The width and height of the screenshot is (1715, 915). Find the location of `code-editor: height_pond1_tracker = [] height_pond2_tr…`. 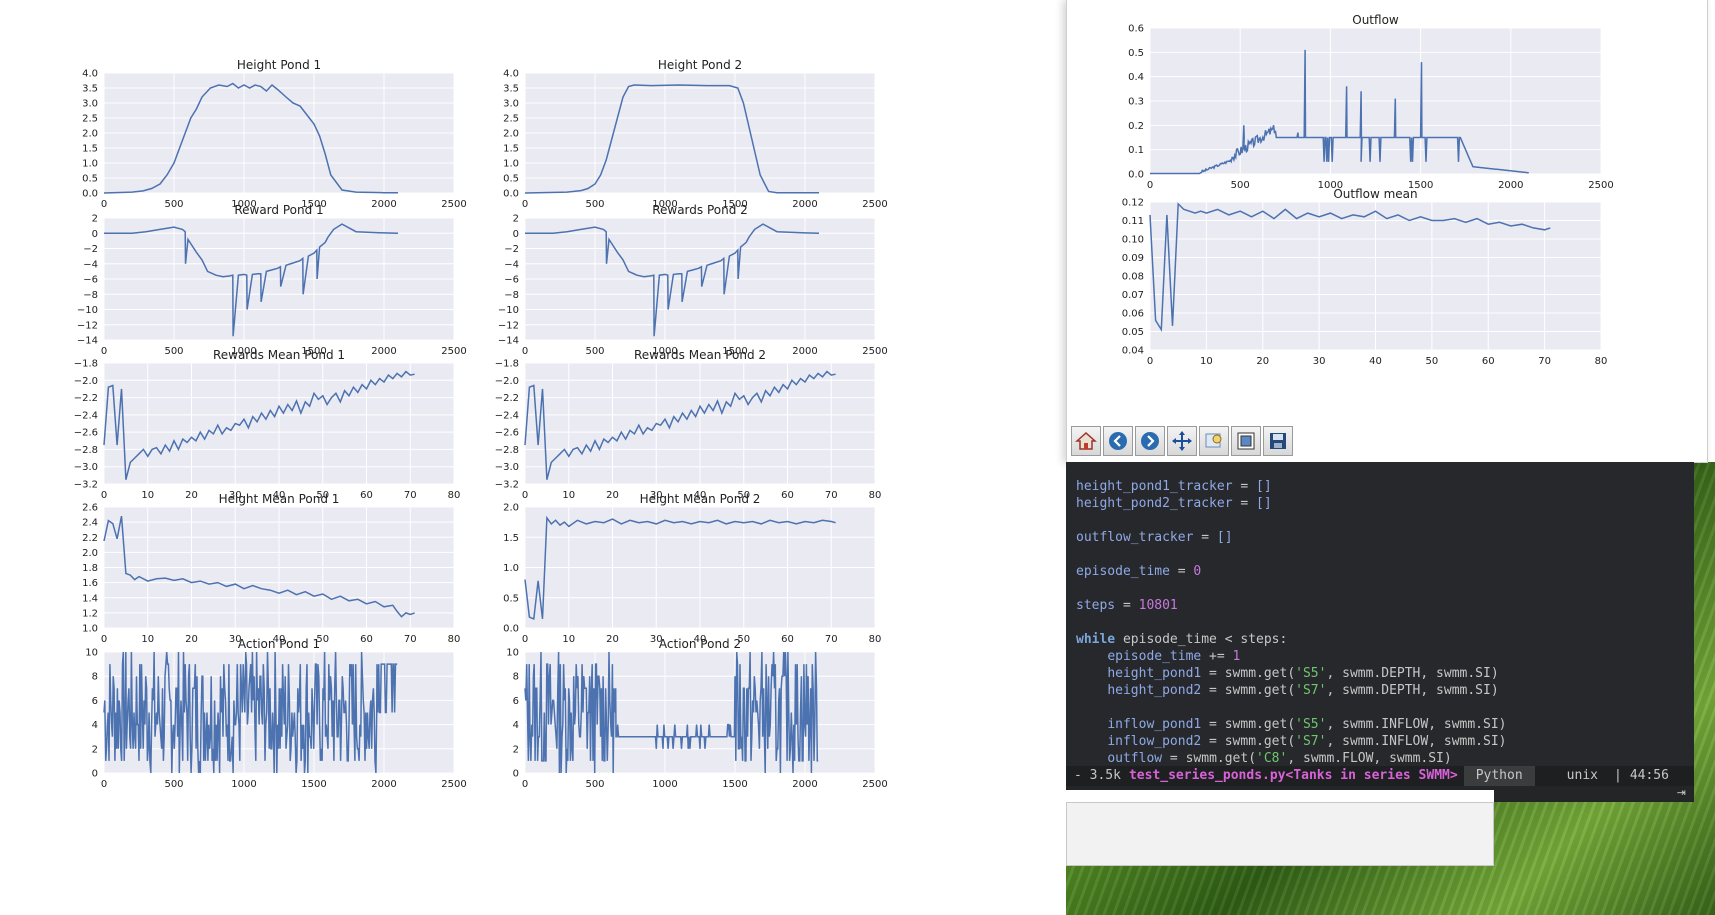

code-editor: height_pond1_tracker = [] height_pond2_tr… is located at coordinates (1291, 622).